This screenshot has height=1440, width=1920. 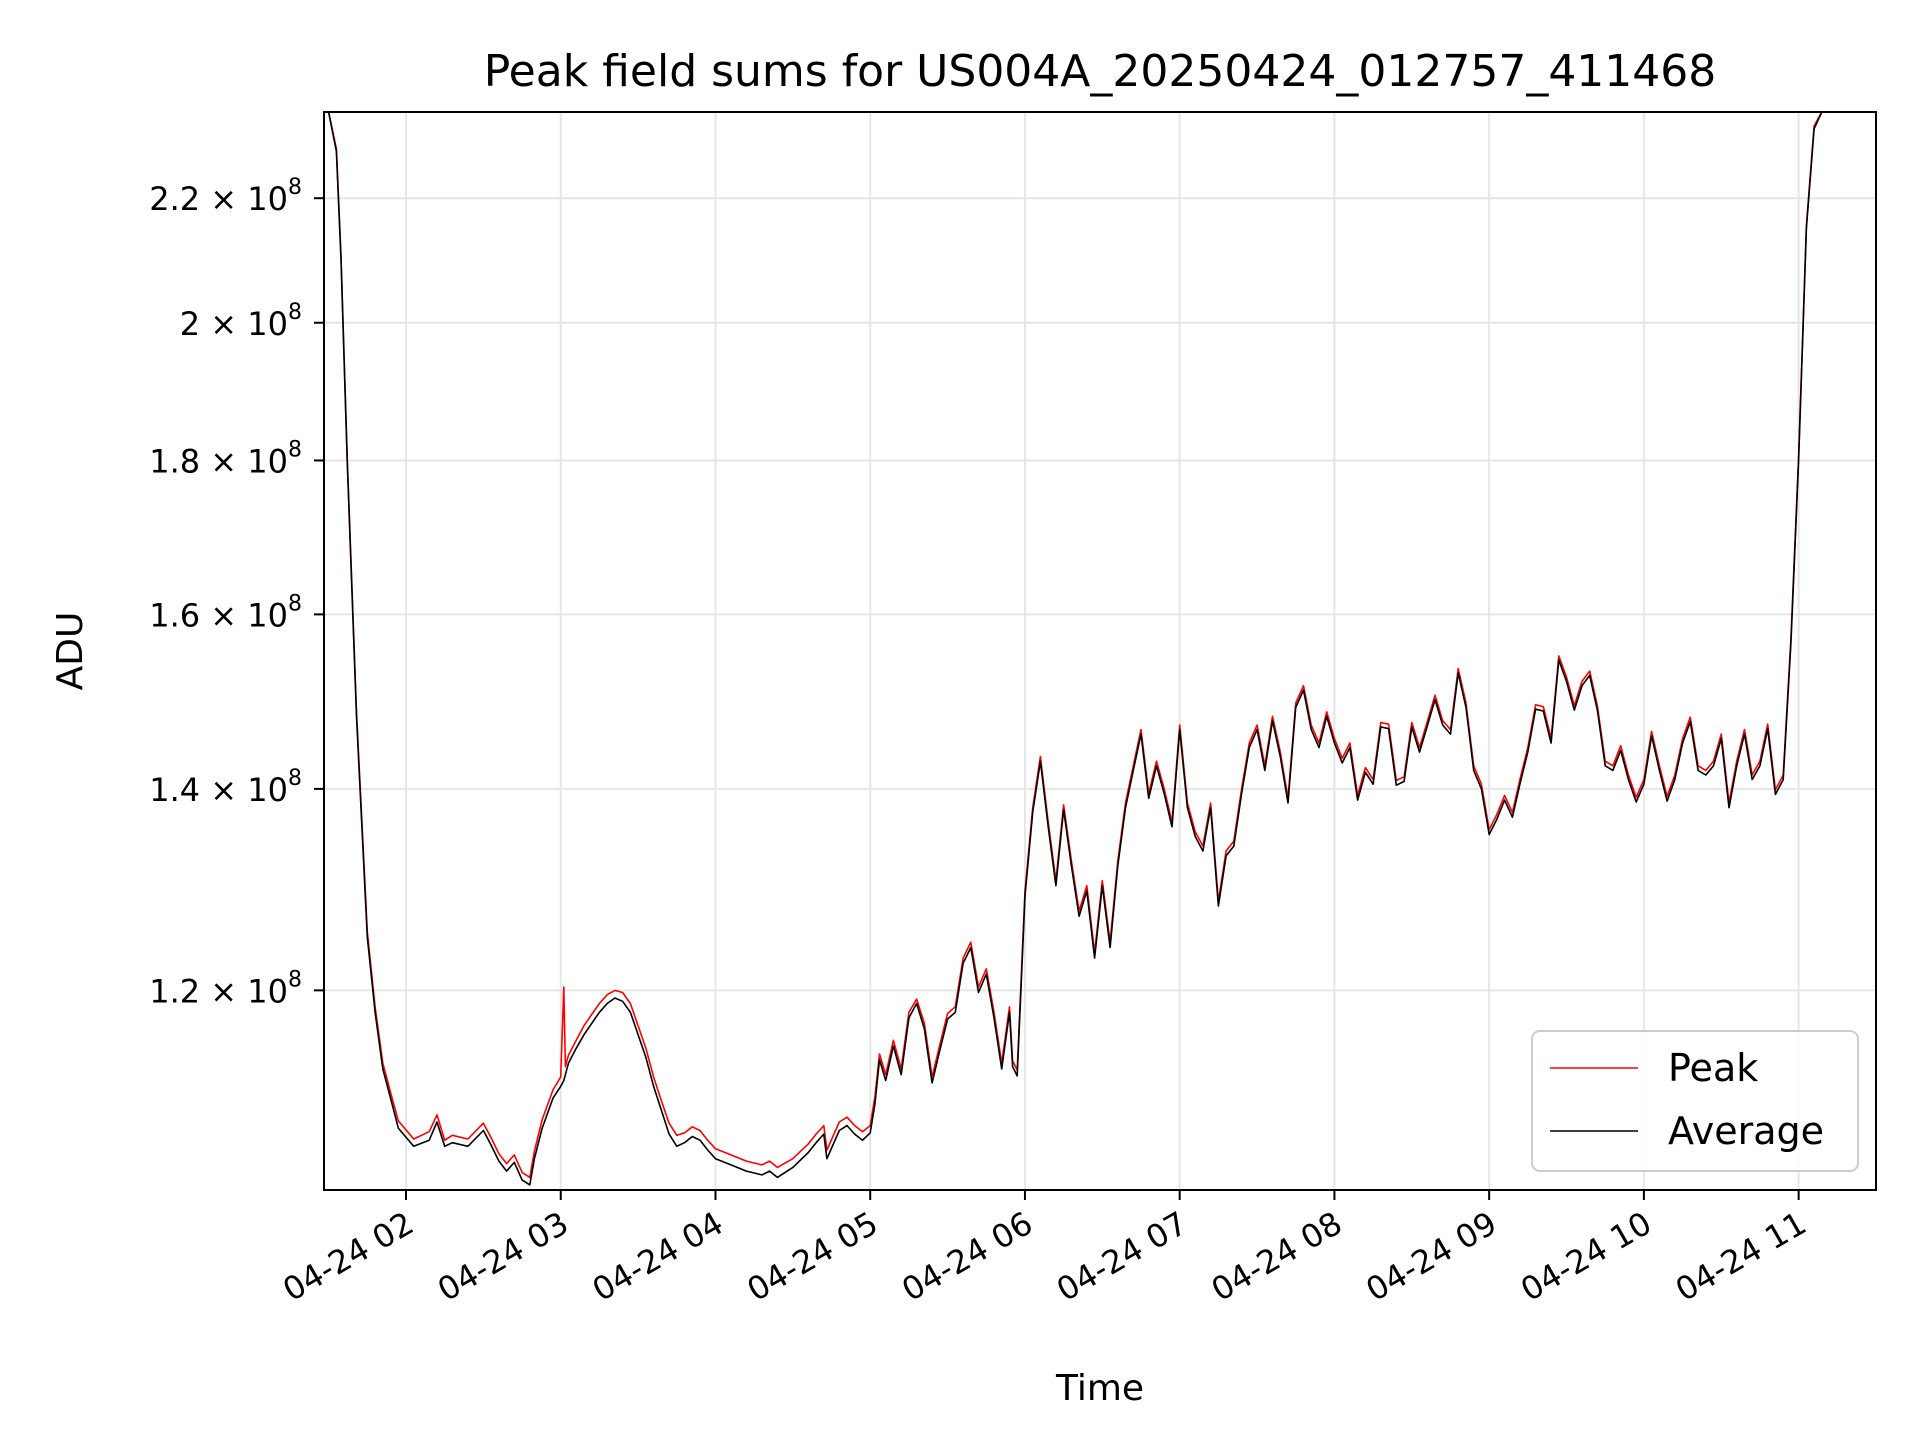 What do you see at coordinates (225, 458) in the screenshot?
I see `y-tick-label: 1.8 × 108` at bounding box center [225, 458].